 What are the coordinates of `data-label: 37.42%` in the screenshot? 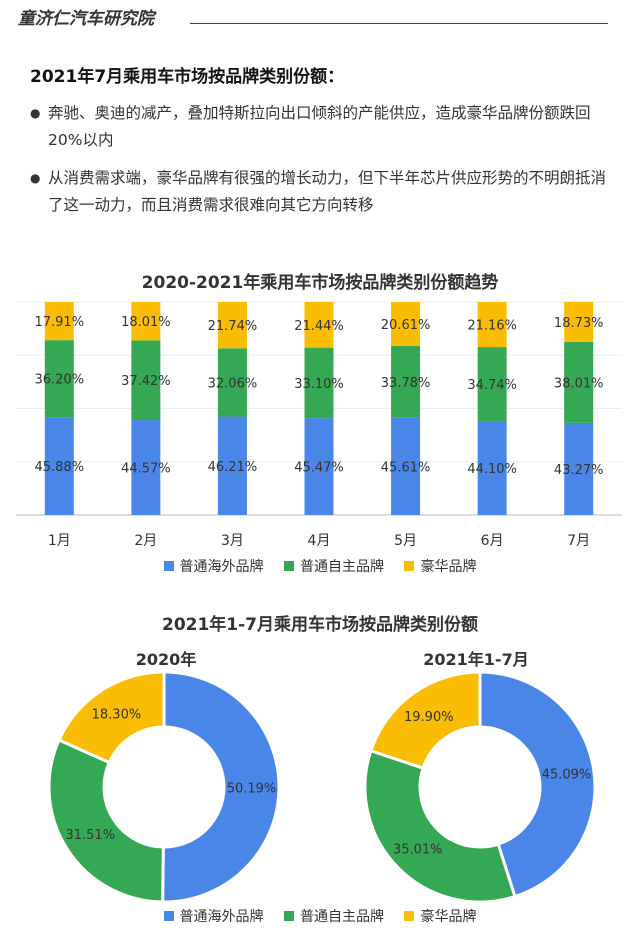 It's located at (146, 381).